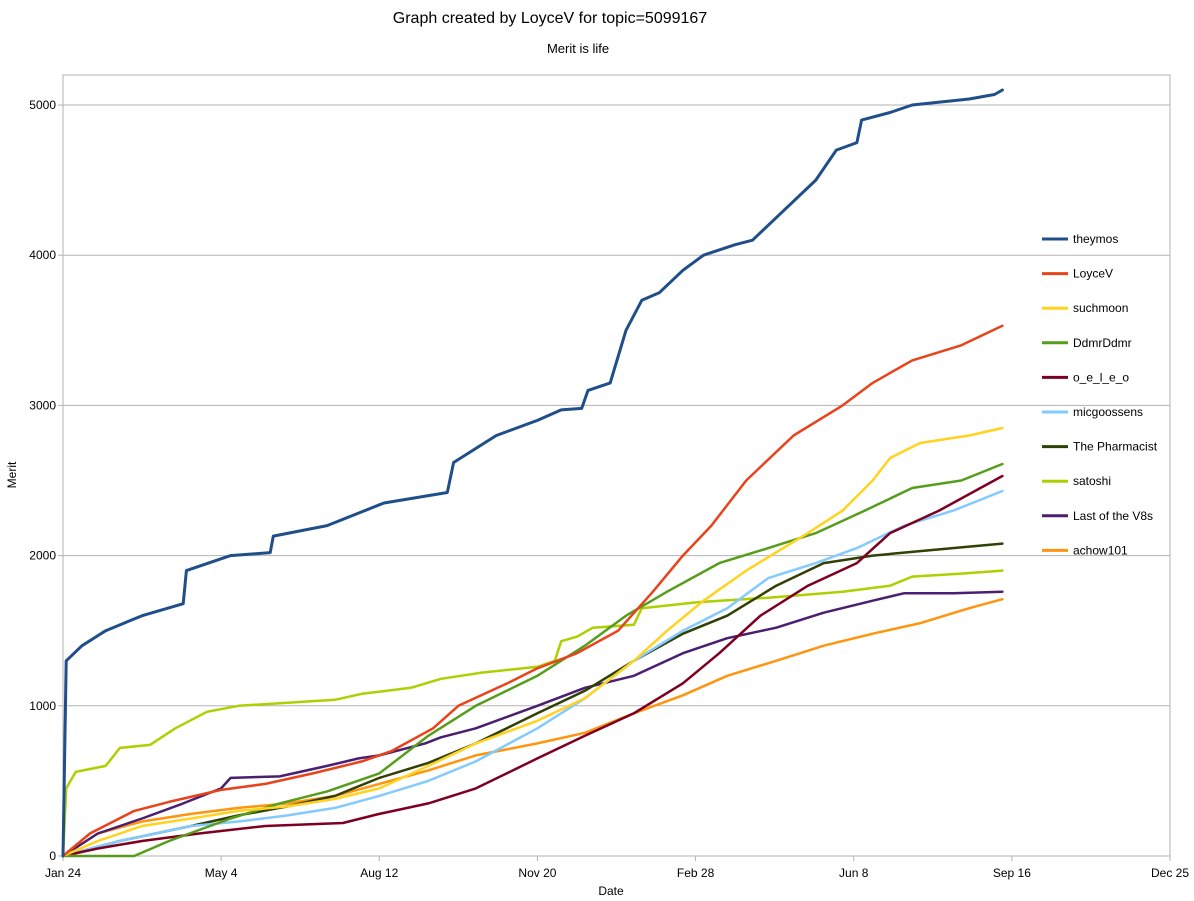  What do you see at coordinates (1101, 377) in the screenshot?
I see `legend-label: o_e_l_e_o` at bounding box center [1101, 377].